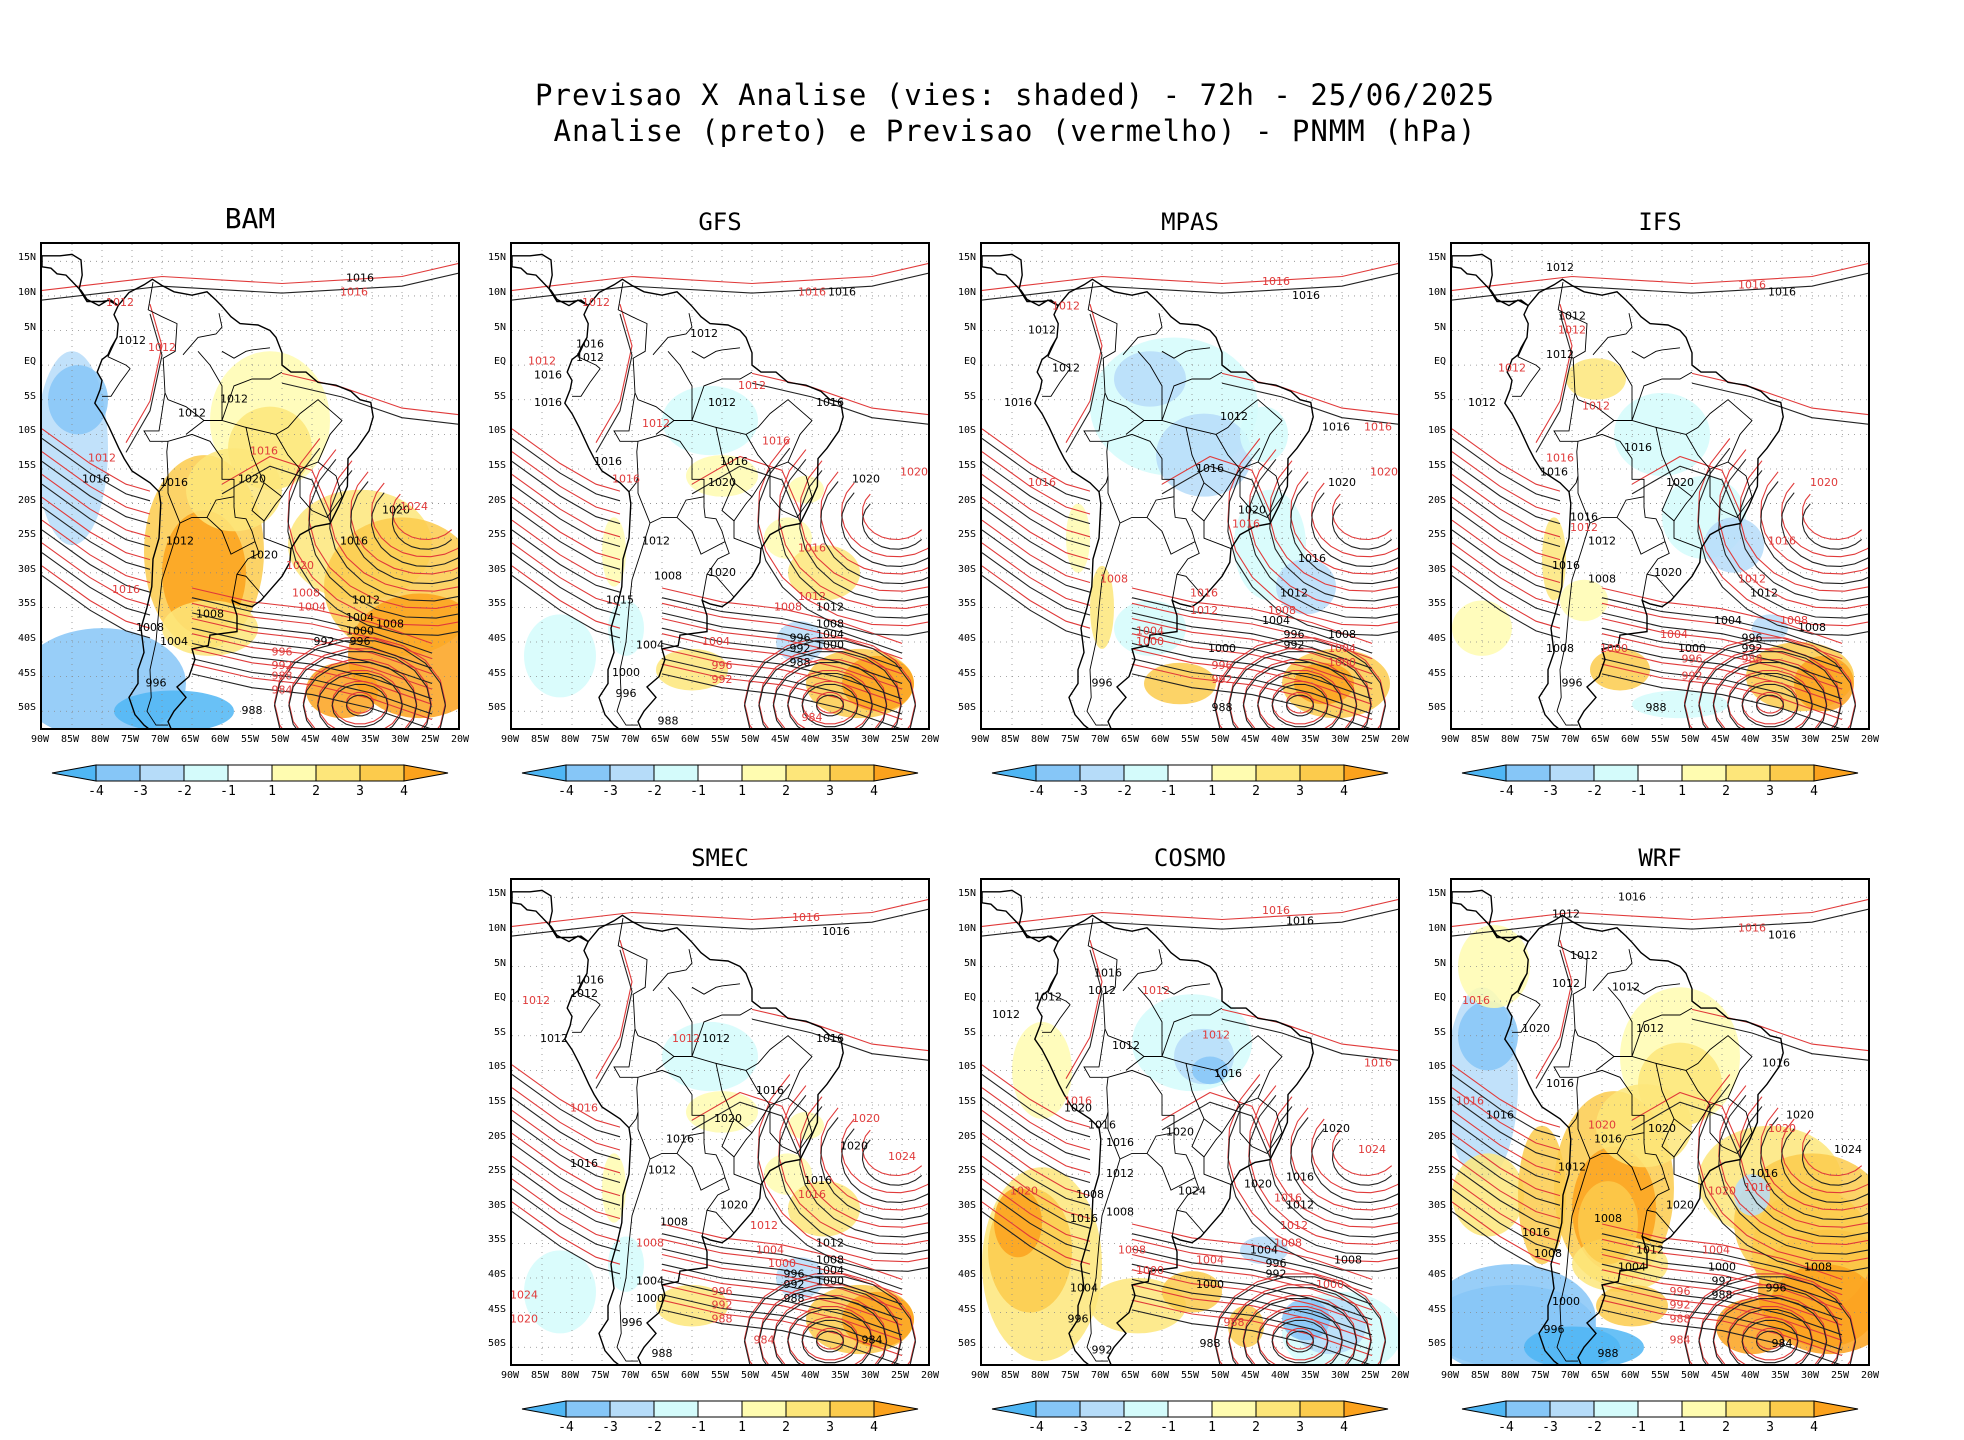 The image size is (1964, 1440). I want to click on central-america-coast, so click(550, 280).